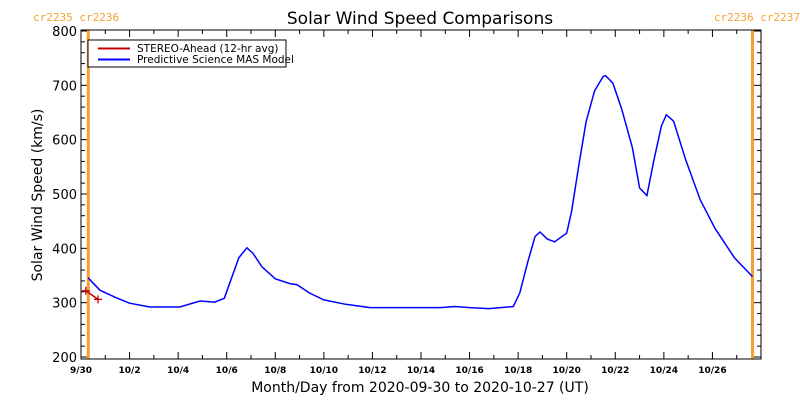 This screenshot has height=400, width=800. What do you see at coordinates (64, 195) in the screenshot?
I see `y-tick-label: 500` at bounding box center [64, 195].